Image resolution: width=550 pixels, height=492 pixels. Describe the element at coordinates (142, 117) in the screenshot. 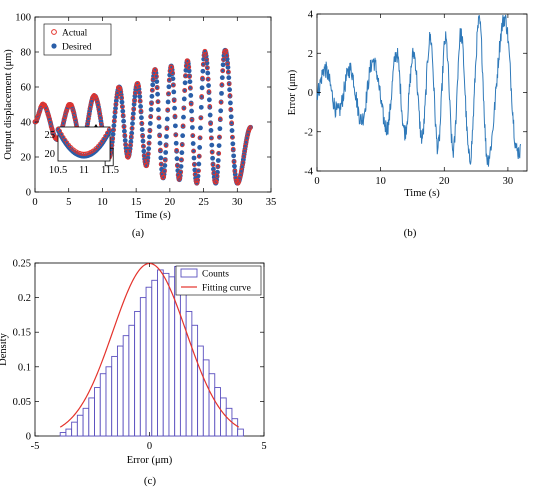

I see `series-actual` at that location.